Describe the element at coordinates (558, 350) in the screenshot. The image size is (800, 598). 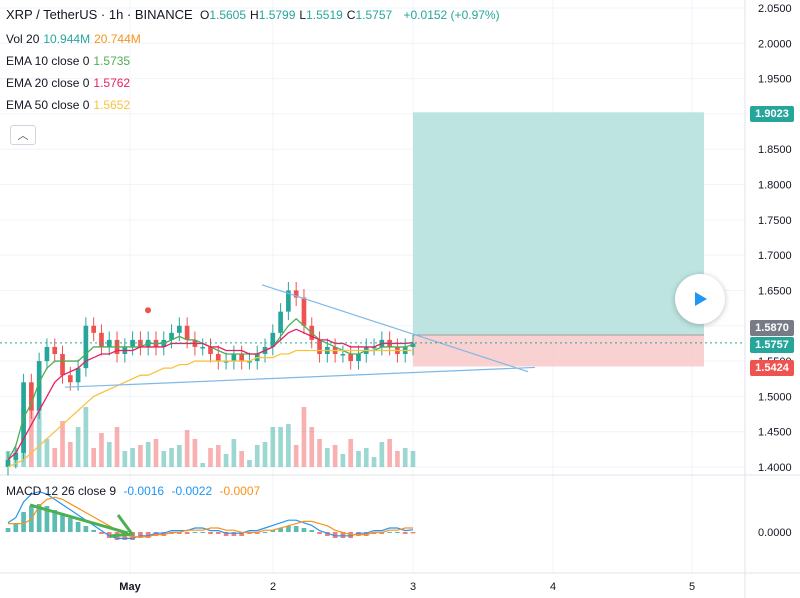
I see `stop-zone` at that location.